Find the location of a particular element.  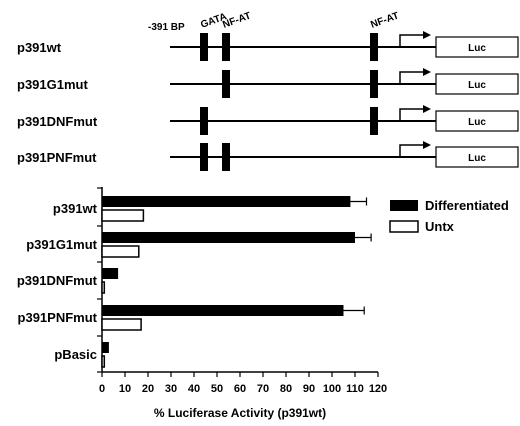

x-tick-label: 60 is located at coordinates (240, 389).